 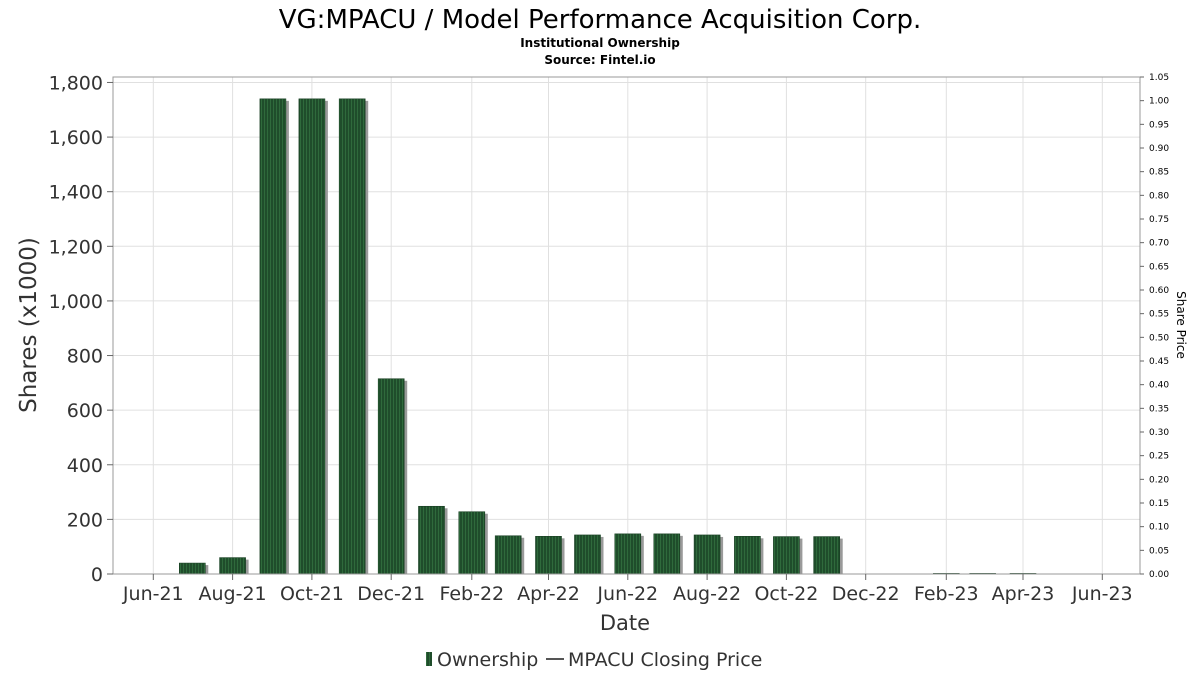 I want to click on y-tick-label: 600, so click(x=85, y=411).